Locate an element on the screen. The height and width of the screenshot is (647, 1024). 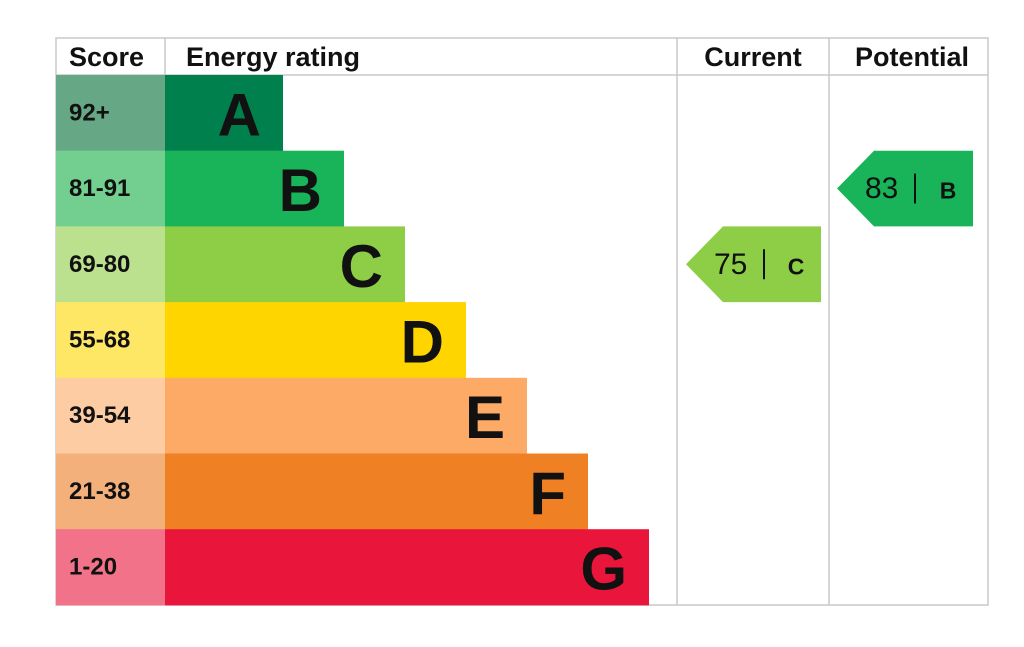
score-range: 69-80 is located at coordinates (99, 264).